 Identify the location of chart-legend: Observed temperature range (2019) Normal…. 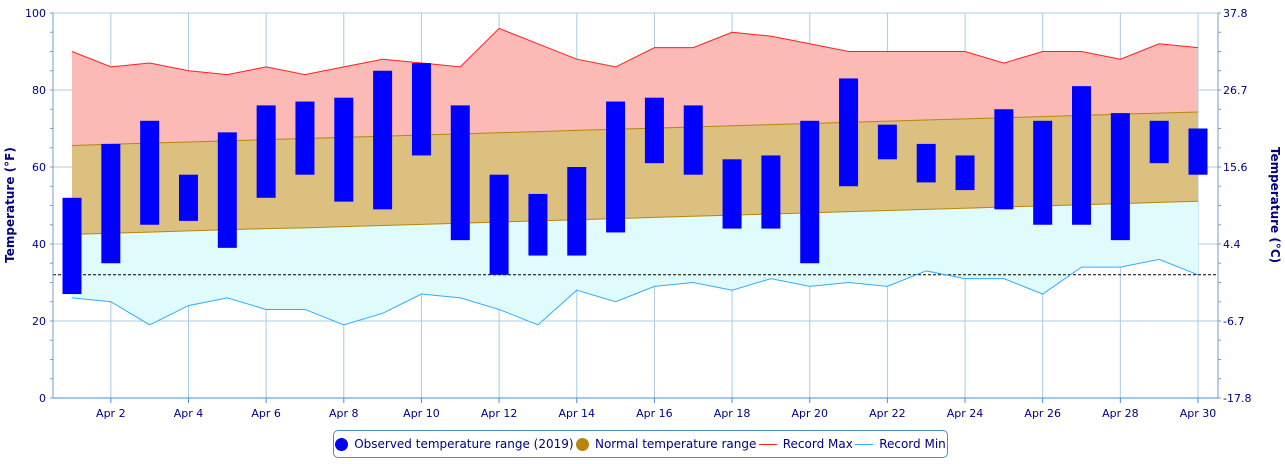
(640, 444).